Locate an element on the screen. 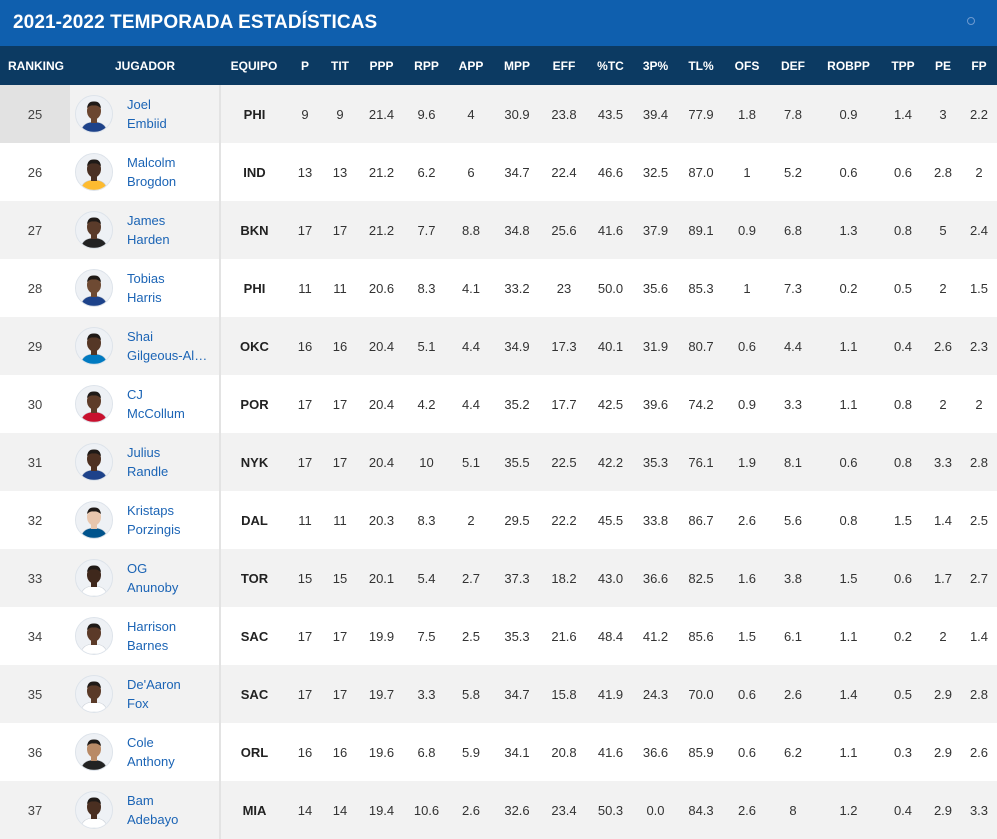  player-name-link: Shai Gilgeous-Alexander is located at coordinates (169, 346).